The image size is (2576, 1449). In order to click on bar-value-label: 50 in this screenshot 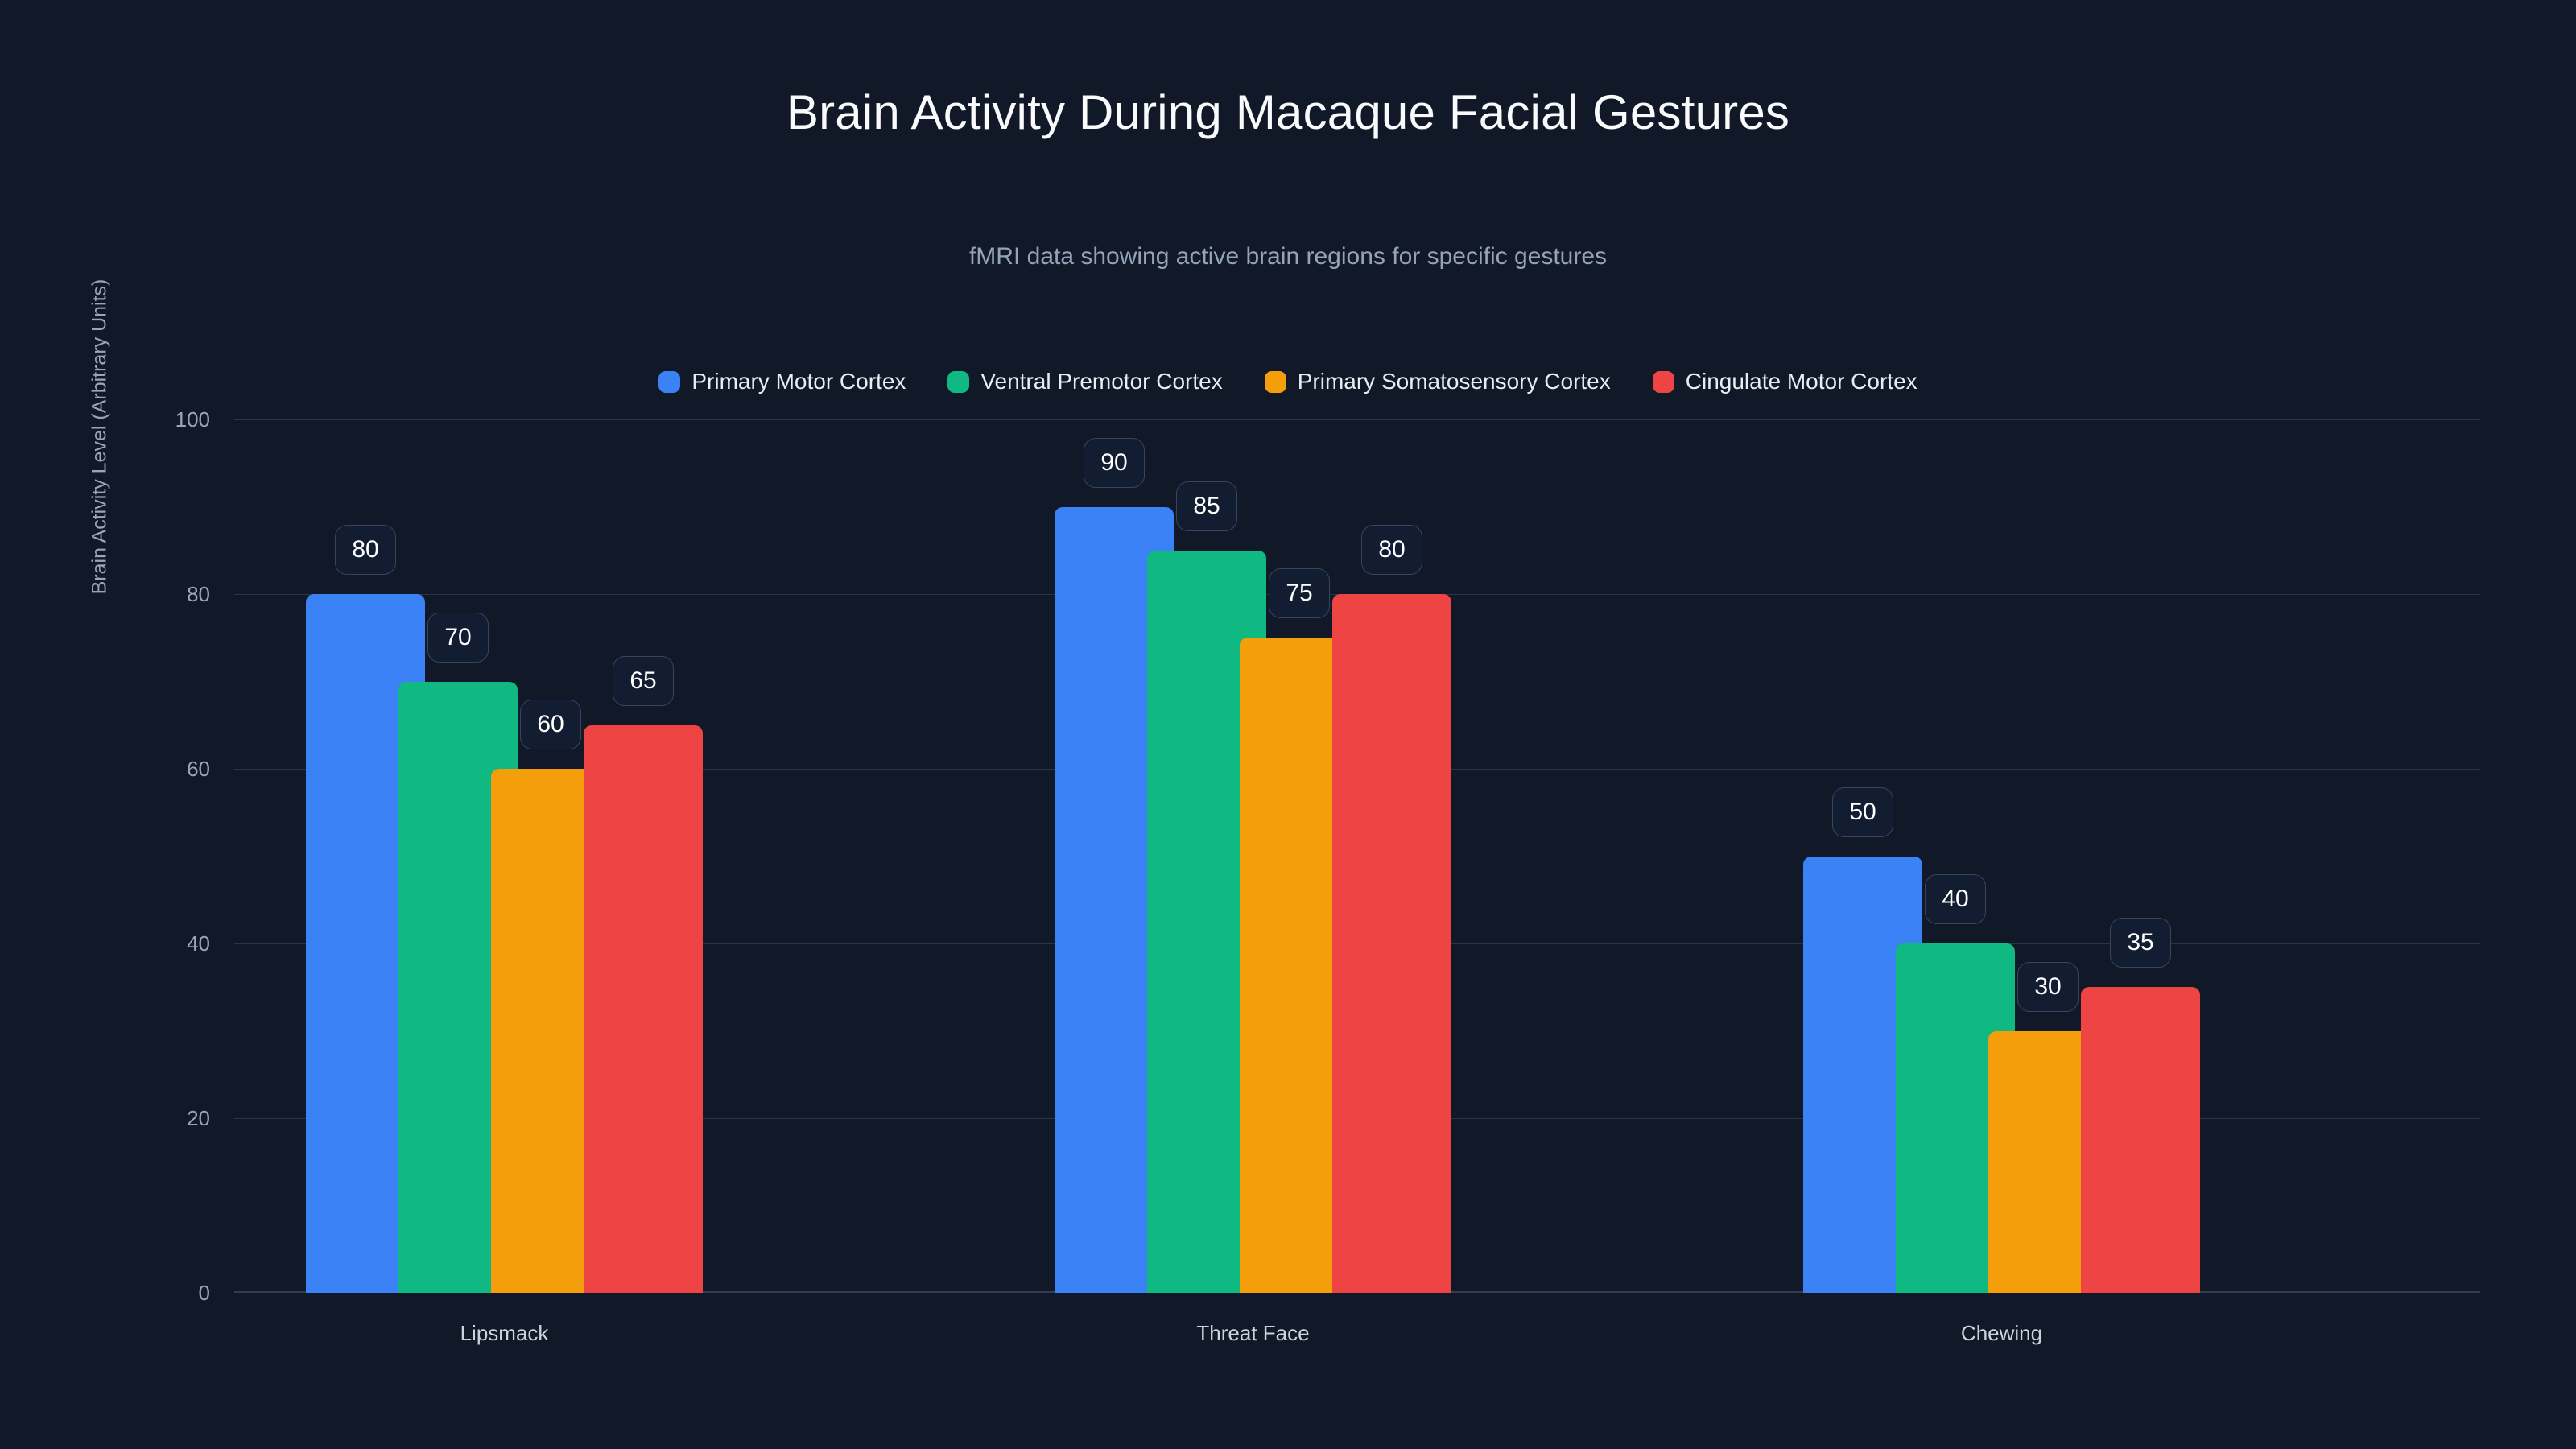, I will do `click(1862, 811)`.